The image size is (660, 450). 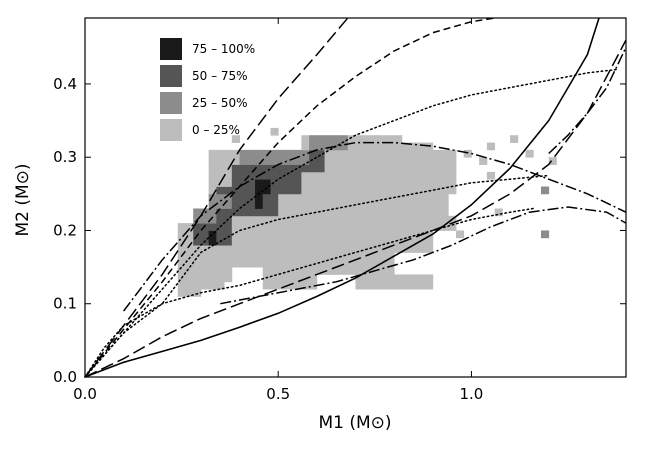 What do you see at coordinates (216, 130) in the screenshot?
I see `legend-label: 0 – 25%` at bounding box center [216, 130].